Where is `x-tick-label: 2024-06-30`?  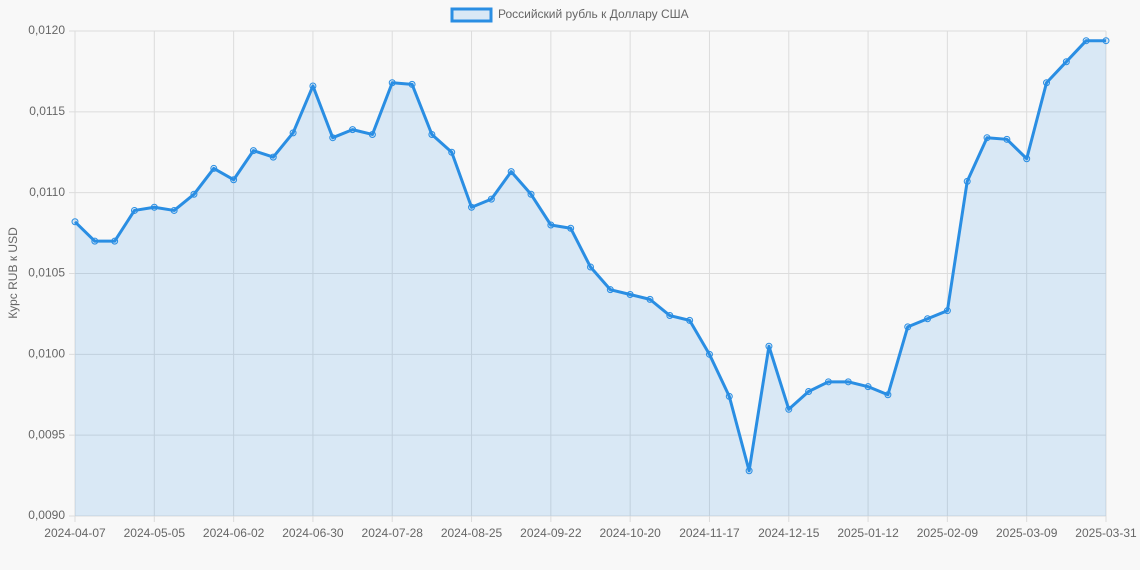 x-tick-label: 2024-06-30 is located at coordinates (313, 533).